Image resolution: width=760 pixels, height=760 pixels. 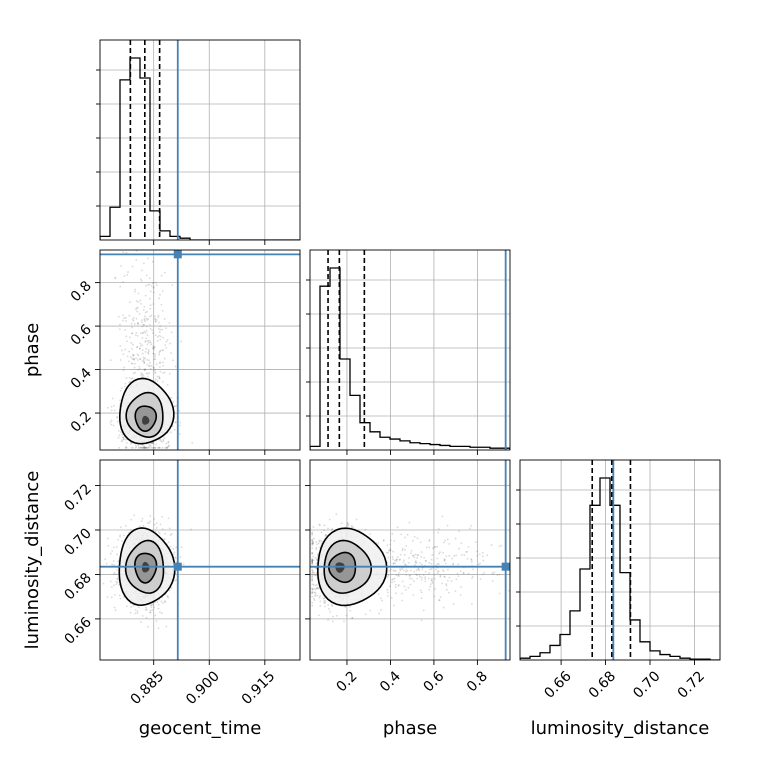 What do you see at coordinates (602, 684) in the screenshot?
I see `x-tick-label-luminosity-distance: 0.68` at bounding box center [602, 684].